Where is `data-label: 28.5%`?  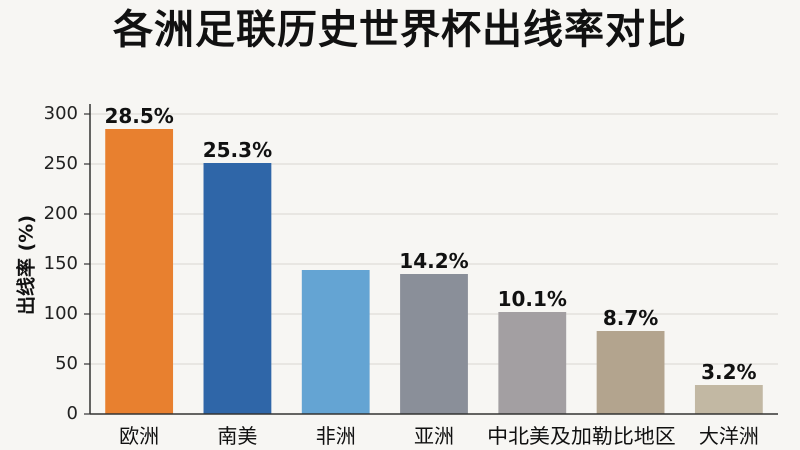
data-label: 28.5% is located at coordinates (138, 116).